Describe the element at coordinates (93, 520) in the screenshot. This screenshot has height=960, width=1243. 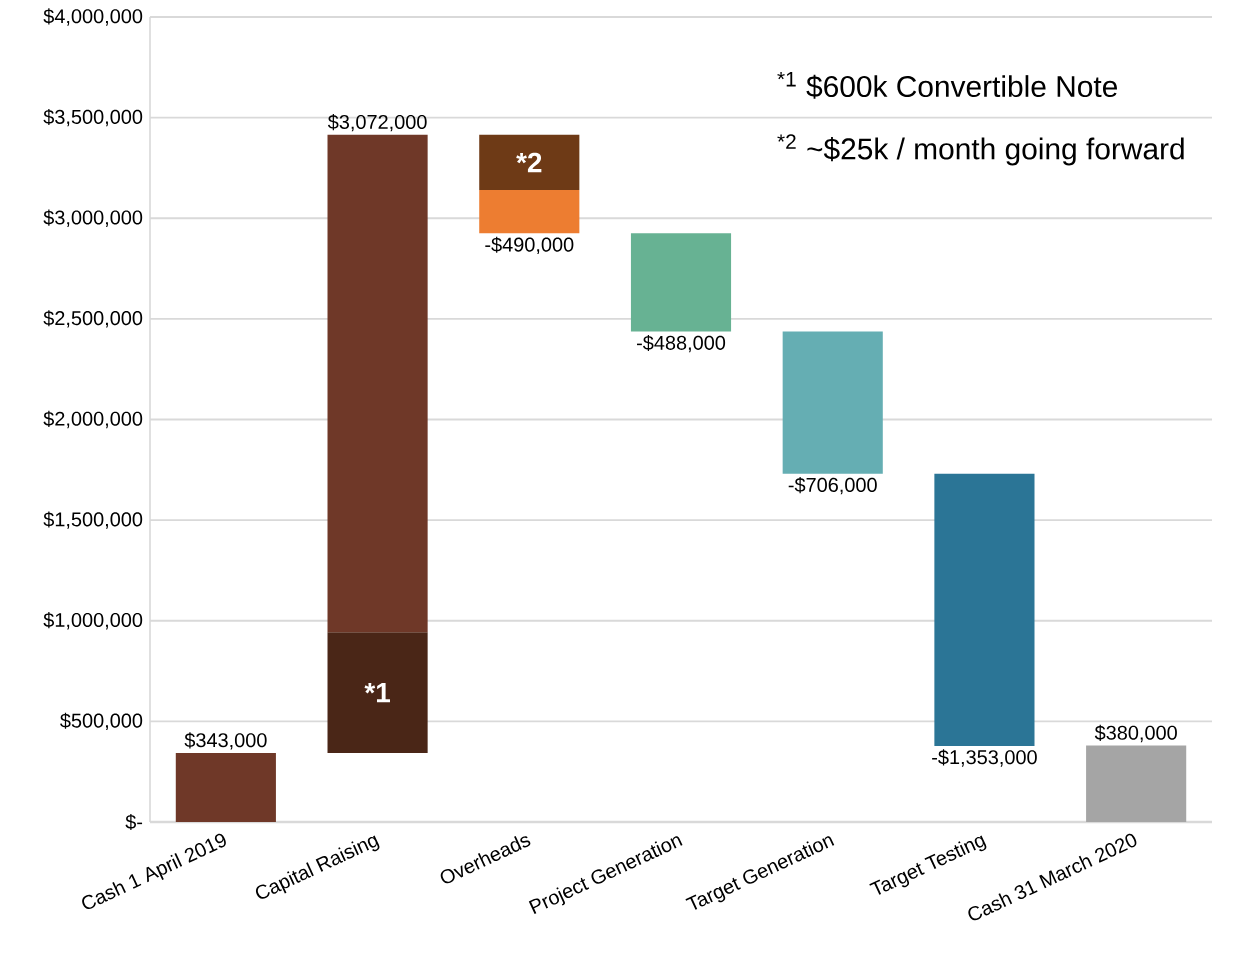
I see `y-tick-label: $1,500,000` at that location.